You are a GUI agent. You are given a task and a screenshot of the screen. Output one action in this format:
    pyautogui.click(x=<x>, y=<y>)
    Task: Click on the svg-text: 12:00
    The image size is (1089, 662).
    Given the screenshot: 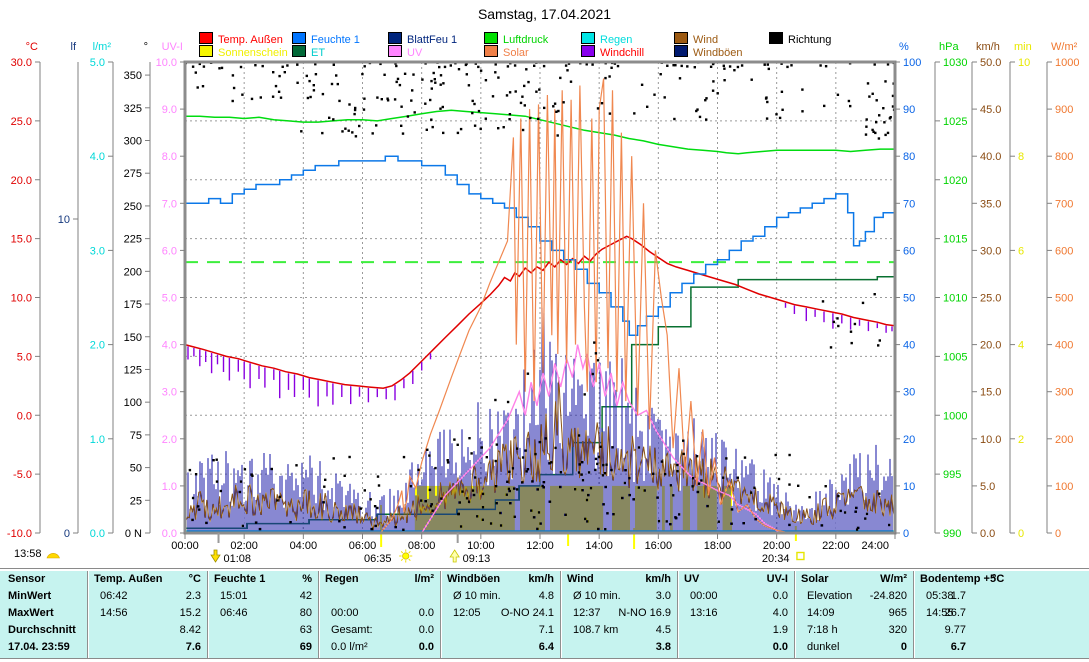 What is the action you would take?
    pyautogui.click(x=540, y=546)
    